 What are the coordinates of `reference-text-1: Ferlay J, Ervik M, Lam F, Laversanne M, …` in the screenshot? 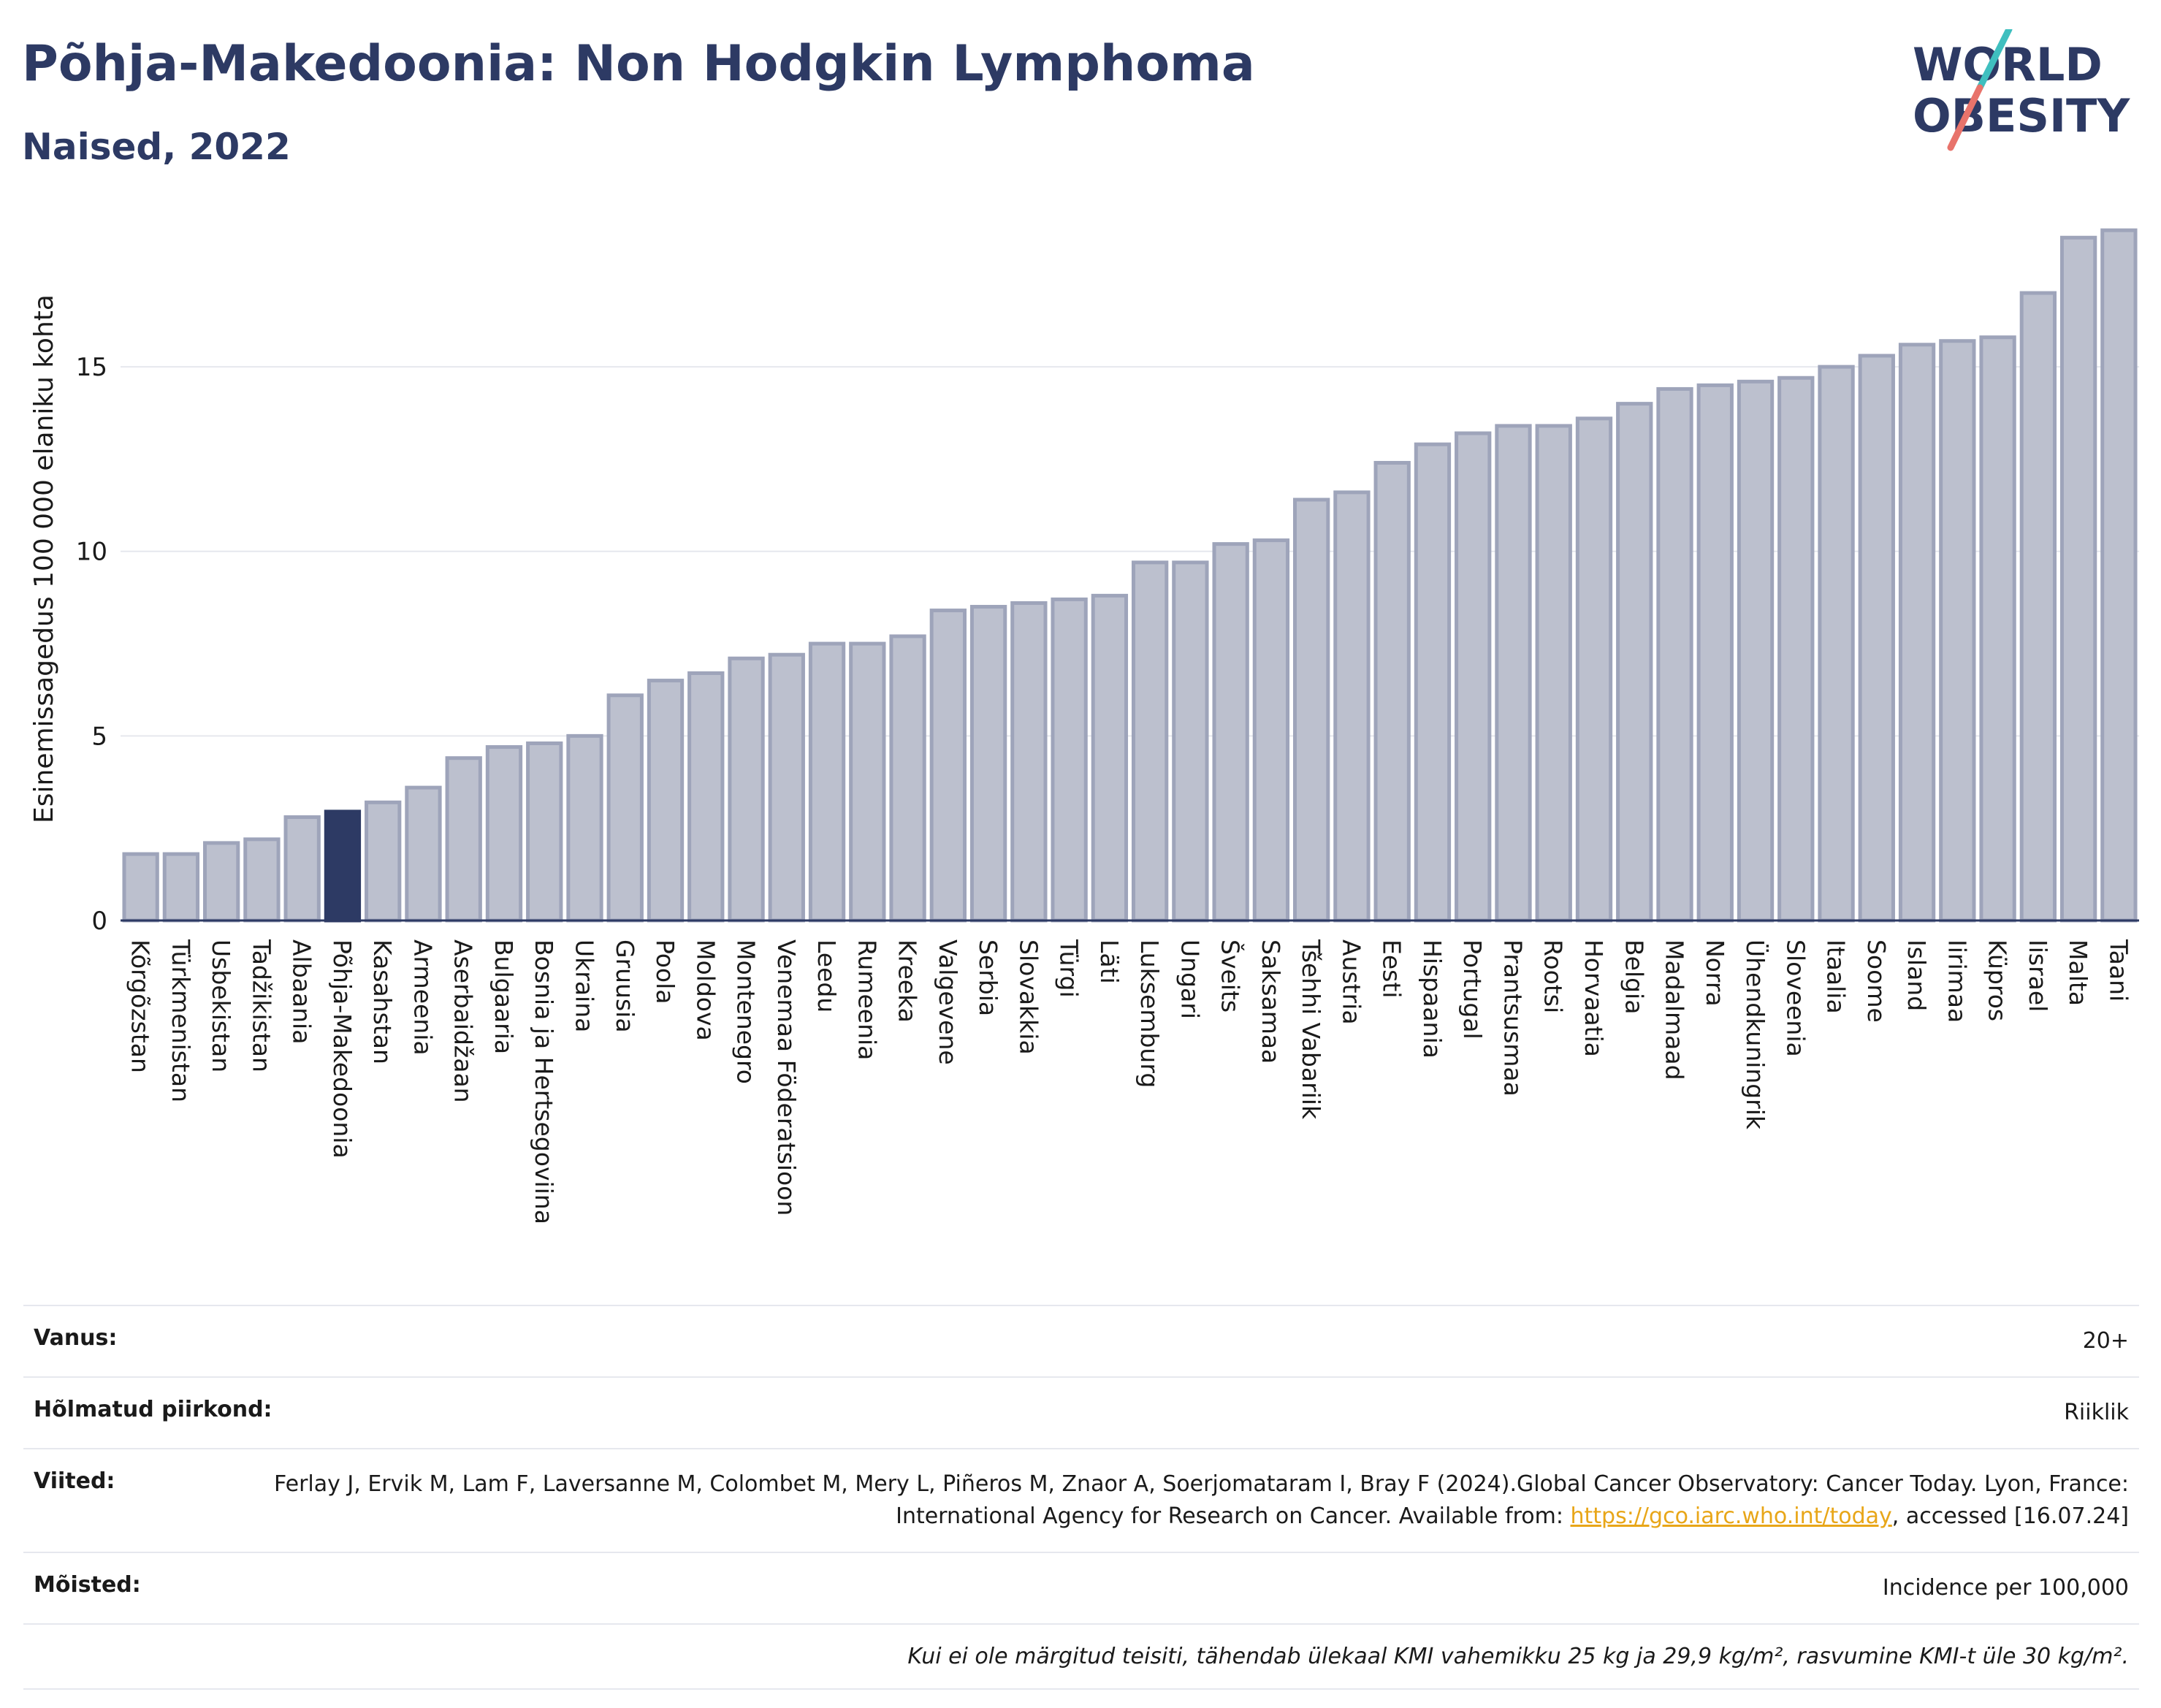 It's located at (1201, 1500).